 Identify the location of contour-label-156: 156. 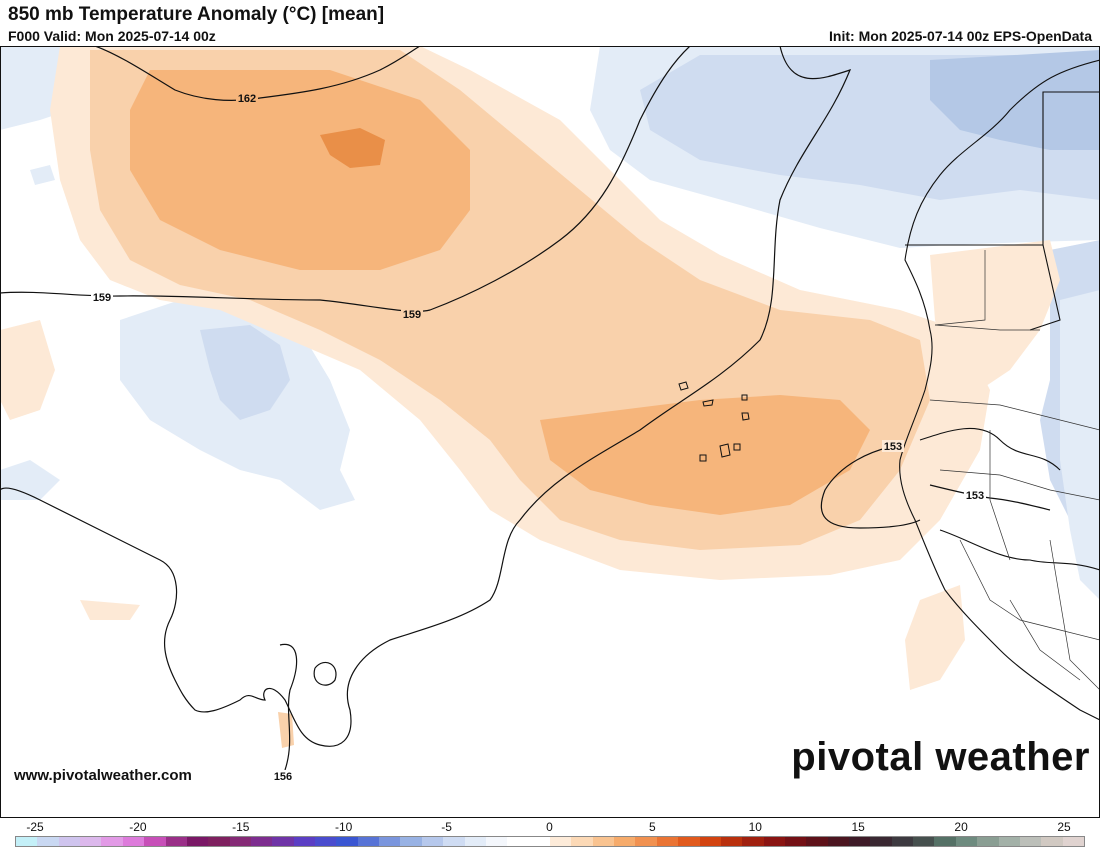
(283, 777).